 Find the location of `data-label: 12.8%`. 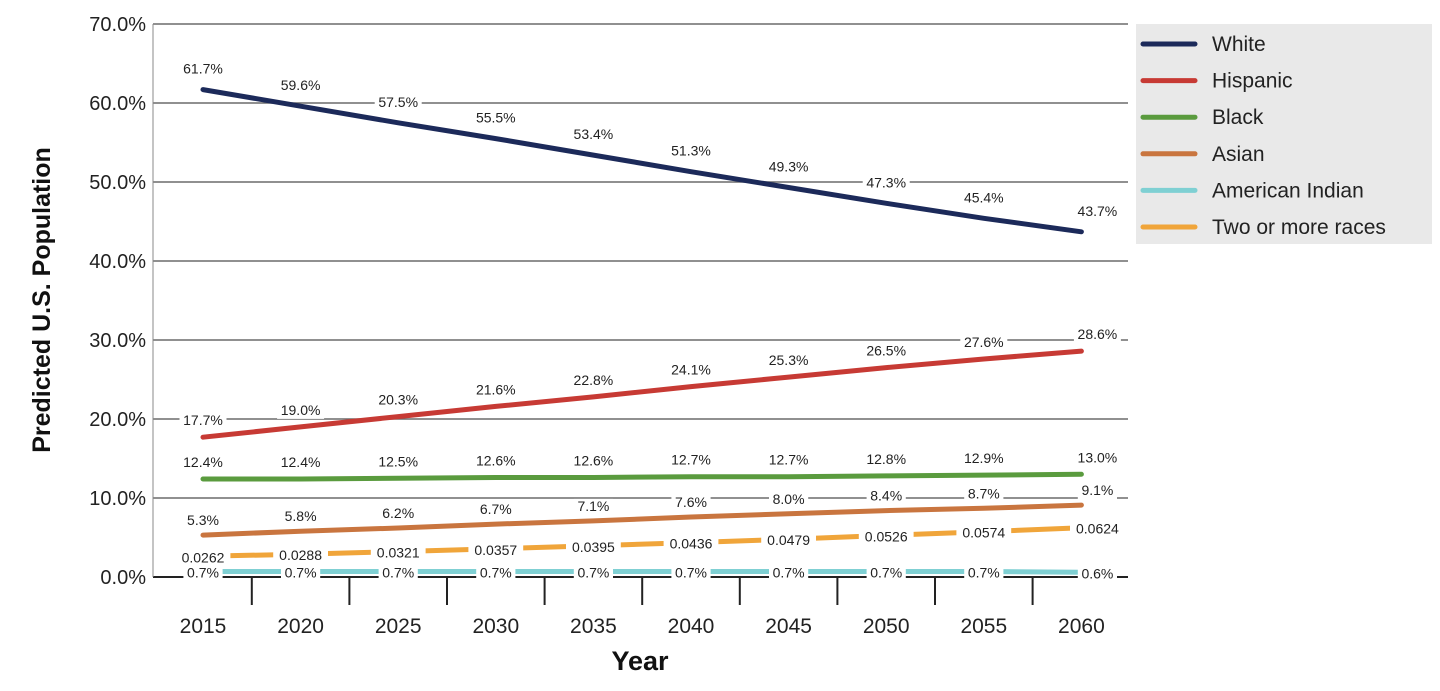

data-label: 12.8% is located at coordinates (886, 459).